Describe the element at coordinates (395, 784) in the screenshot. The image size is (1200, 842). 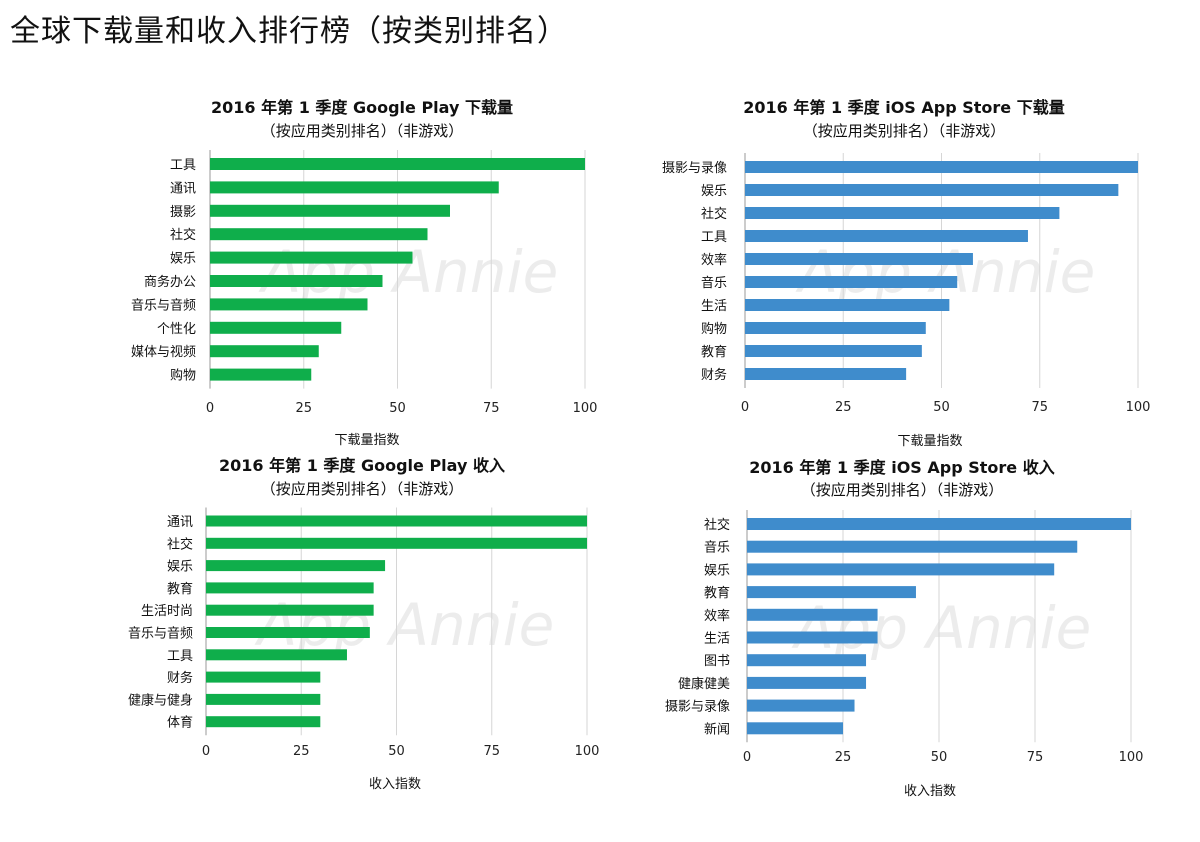
I see `x-axis-title-gp-revenue: 收入指数` at that location.